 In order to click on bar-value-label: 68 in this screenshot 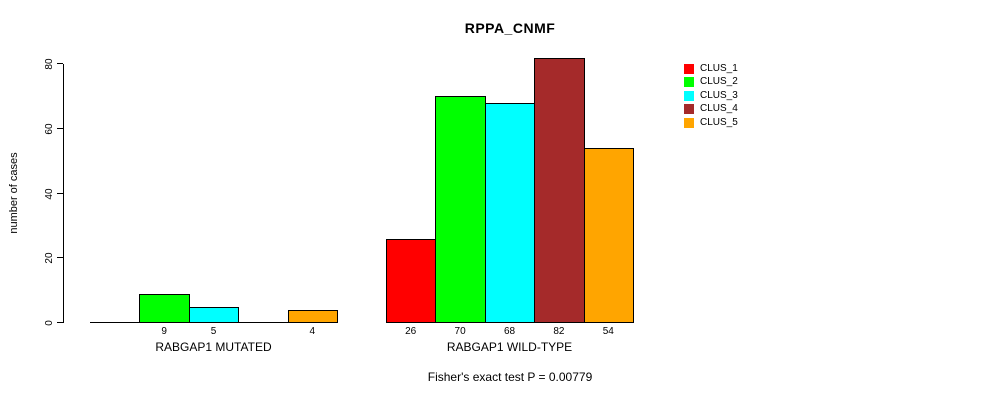, I will do `click(509, 331)`.